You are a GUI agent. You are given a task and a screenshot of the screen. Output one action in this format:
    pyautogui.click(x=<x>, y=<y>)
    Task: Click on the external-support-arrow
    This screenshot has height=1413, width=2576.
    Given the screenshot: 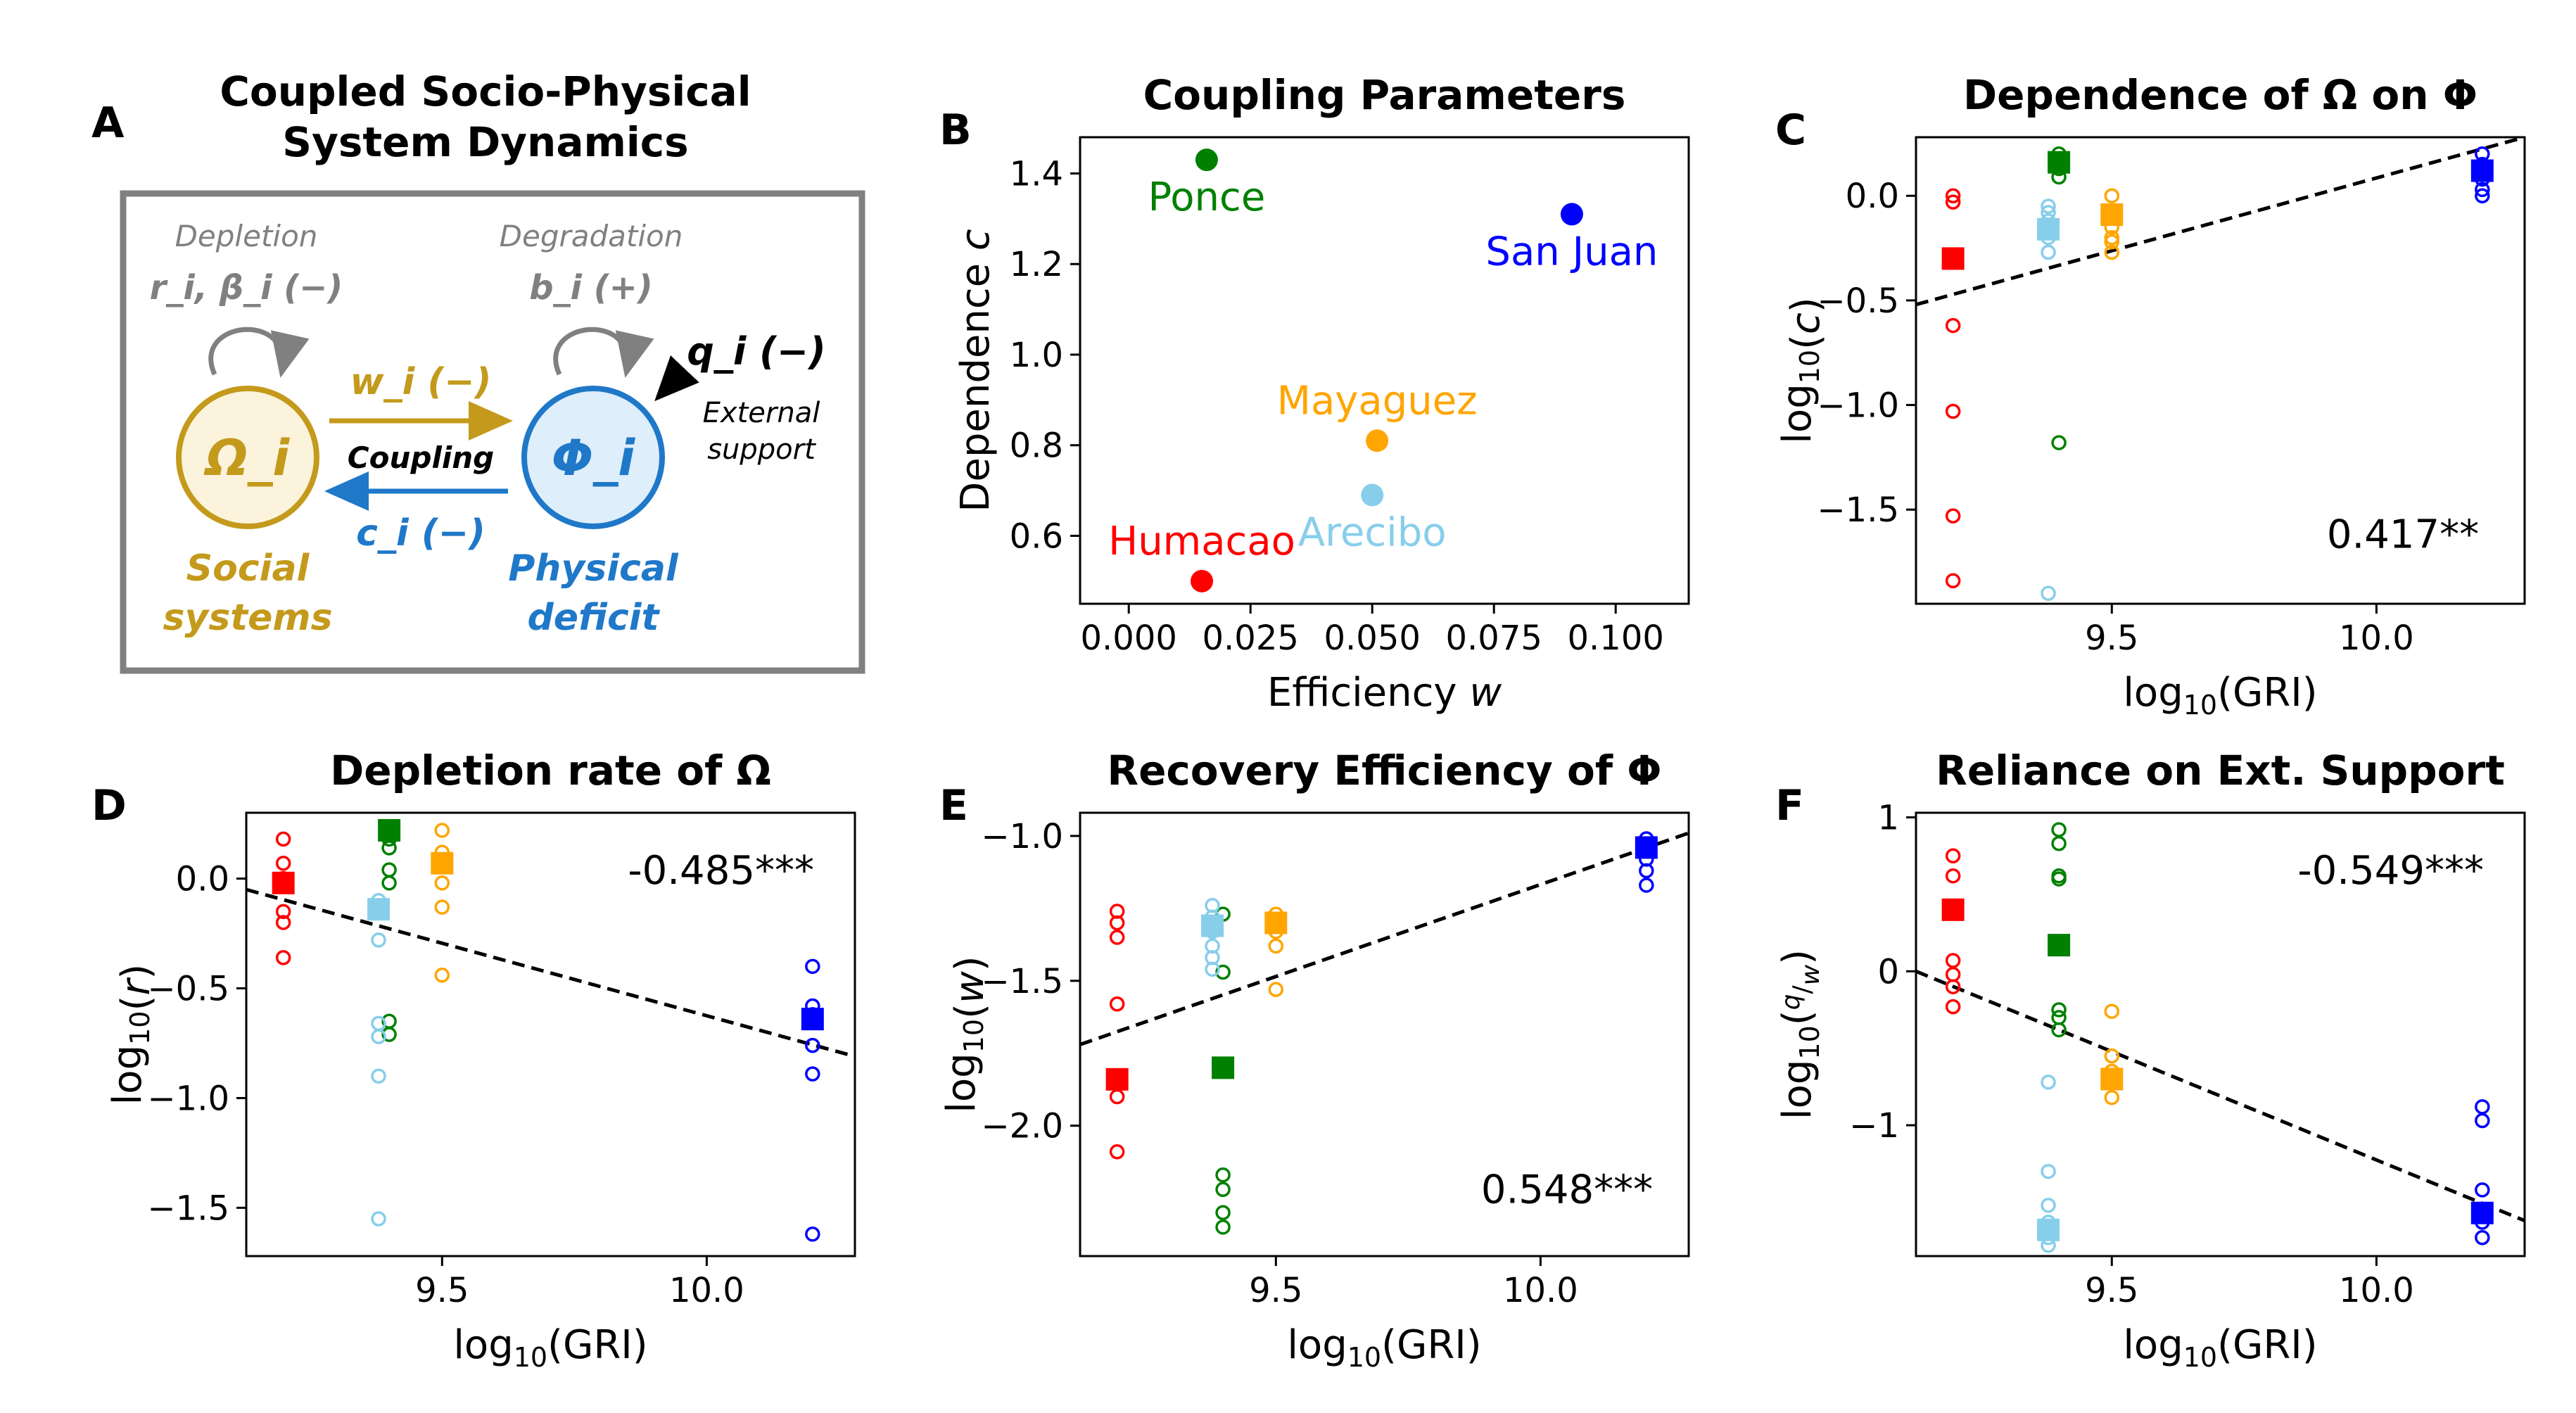 What is the action you would take?
    pyautogui.click(x=676, y=379)
    